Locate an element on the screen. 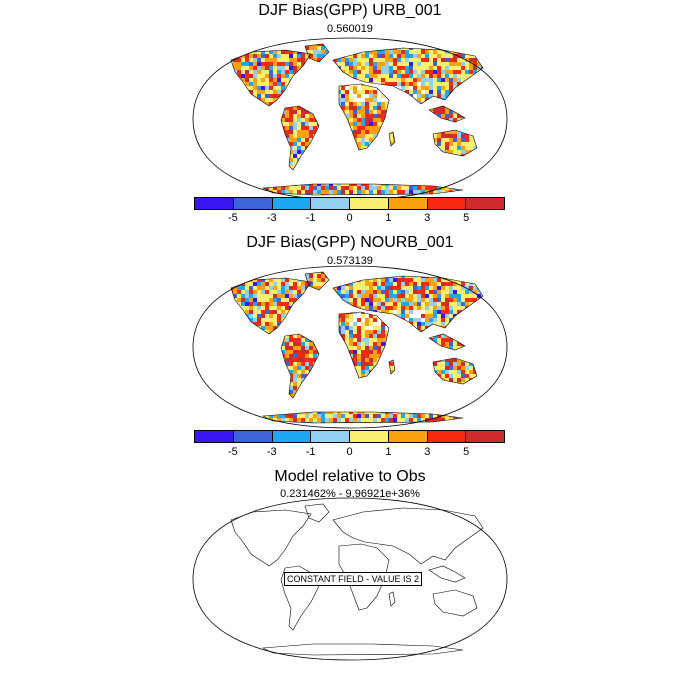 Image resolution: width=700 pixels, height=700 pixels. panel-1-title: DJF Bias(GPP) URB_001 is located at coordinates (350, 10).